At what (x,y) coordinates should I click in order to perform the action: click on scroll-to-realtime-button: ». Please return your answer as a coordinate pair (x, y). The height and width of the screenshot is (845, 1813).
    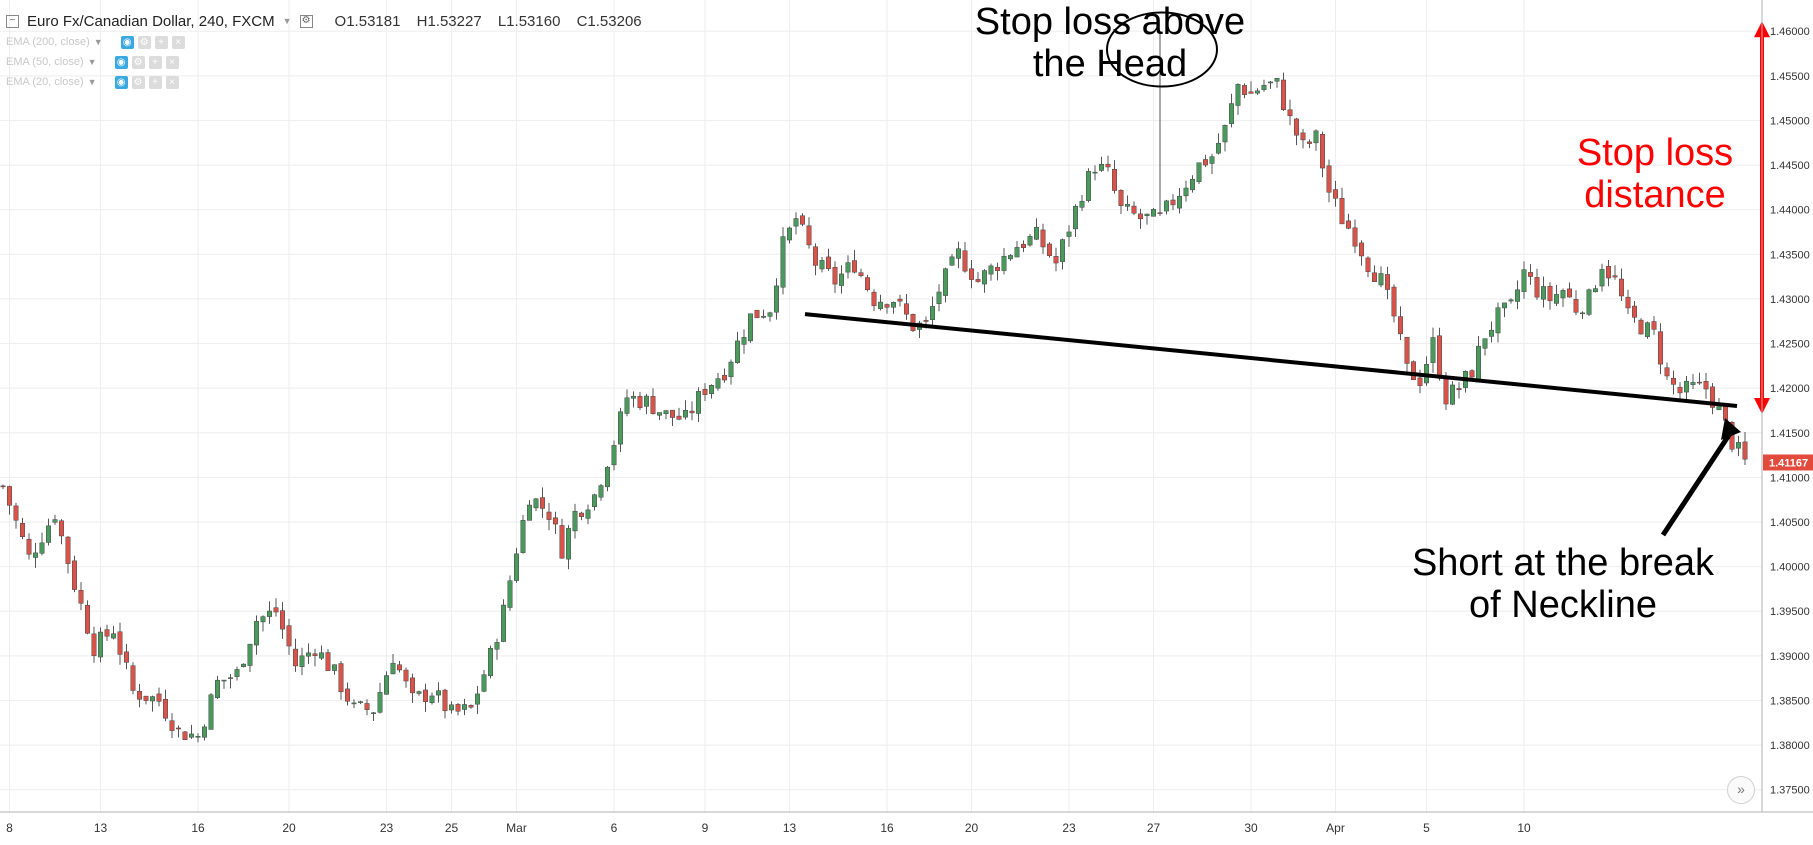
    Looking at the image, I should click on (1741, 790).